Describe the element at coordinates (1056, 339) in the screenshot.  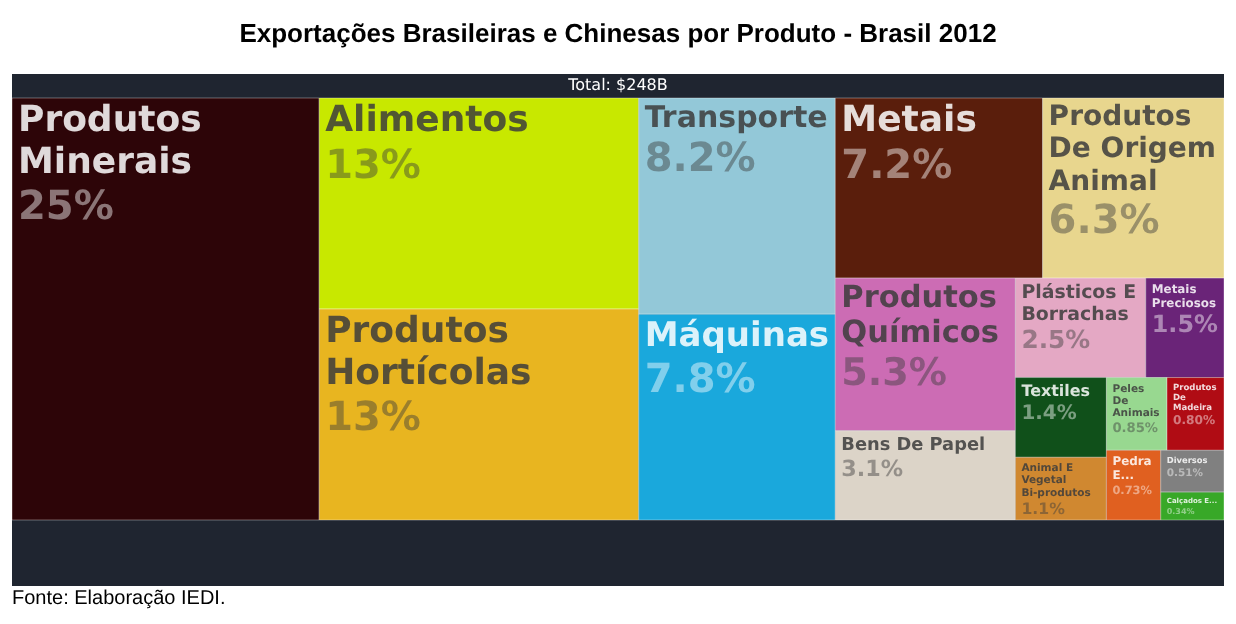
I see `data-label: 2.5%` at that location.